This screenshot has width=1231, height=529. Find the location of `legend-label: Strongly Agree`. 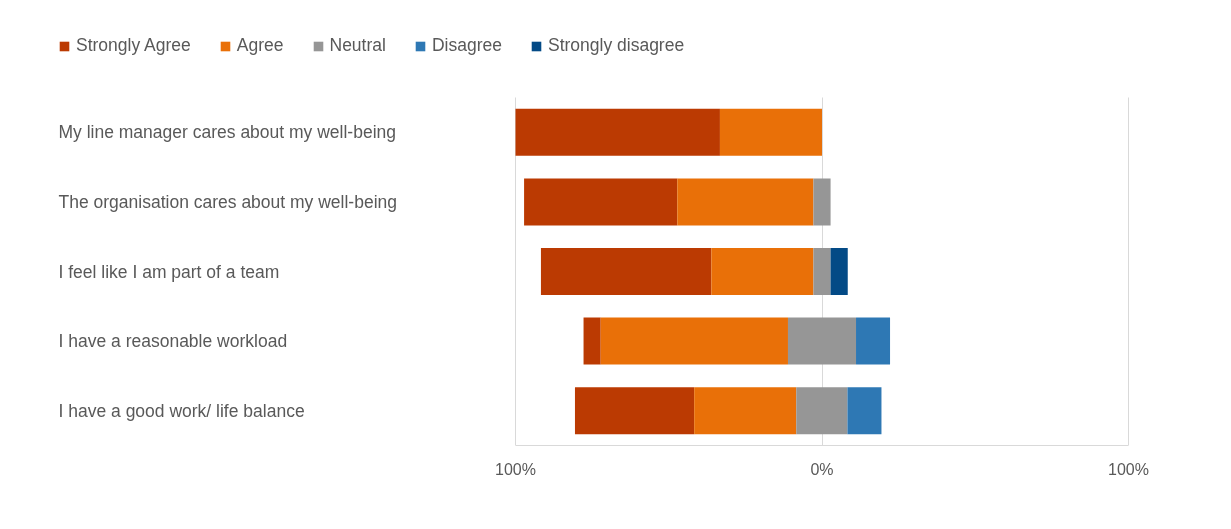

legend-label: Strongly Agree is located at coordinates (133, 45).